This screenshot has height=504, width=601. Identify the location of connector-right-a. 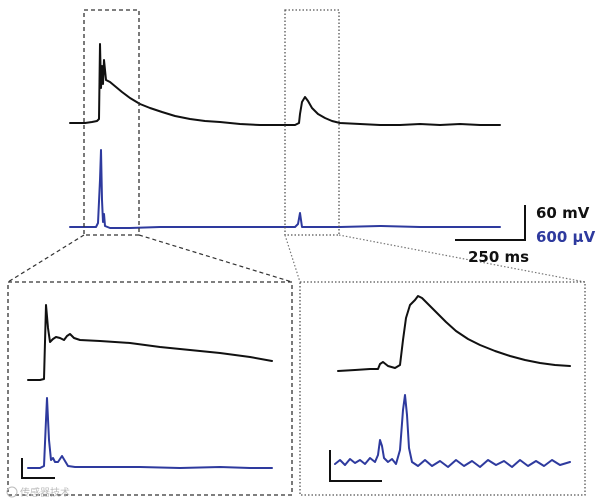
(292, 258).